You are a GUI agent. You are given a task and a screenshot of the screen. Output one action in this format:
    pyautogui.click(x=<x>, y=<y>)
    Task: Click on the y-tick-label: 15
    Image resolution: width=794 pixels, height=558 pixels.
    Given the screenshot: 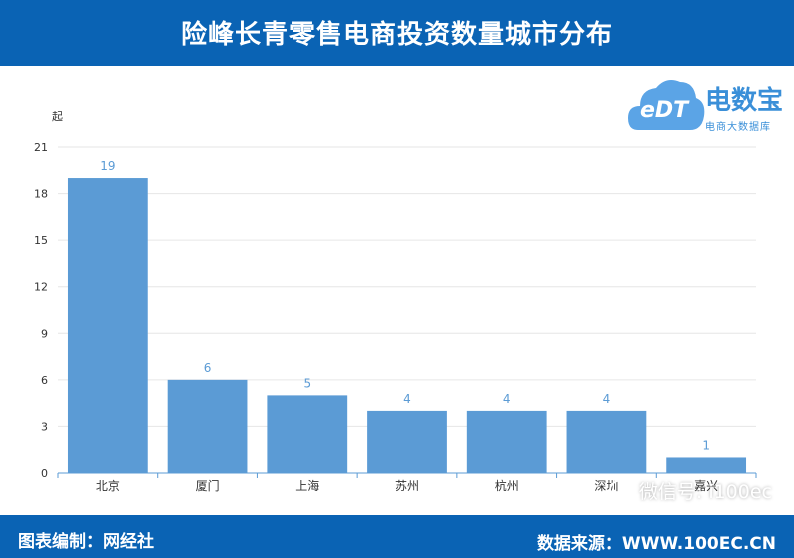 What is the action you would take?
    pyautogui.click(x=41, y=240)
    